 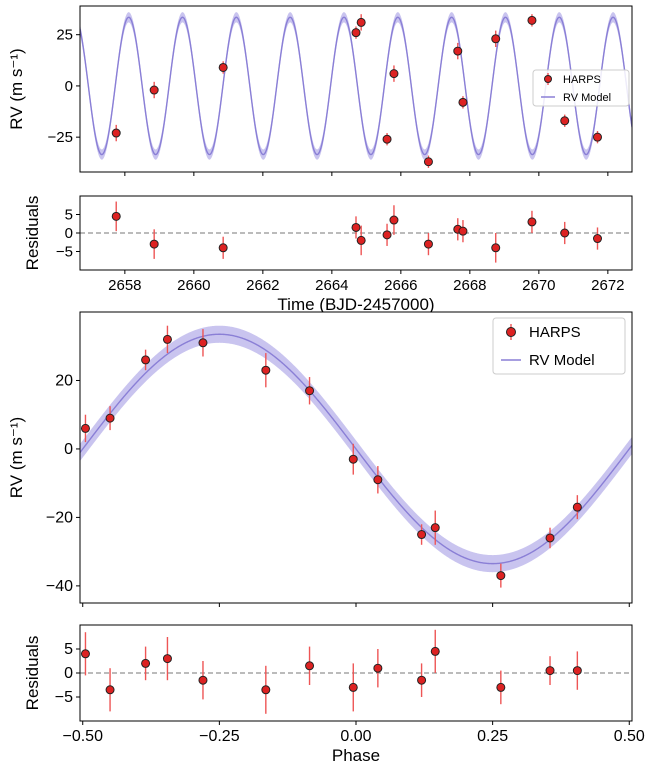 What do you see at coordinates (262, 285) in the screenshot?
I see `x-tick-label: 2662` at bounding box center [262, 285].